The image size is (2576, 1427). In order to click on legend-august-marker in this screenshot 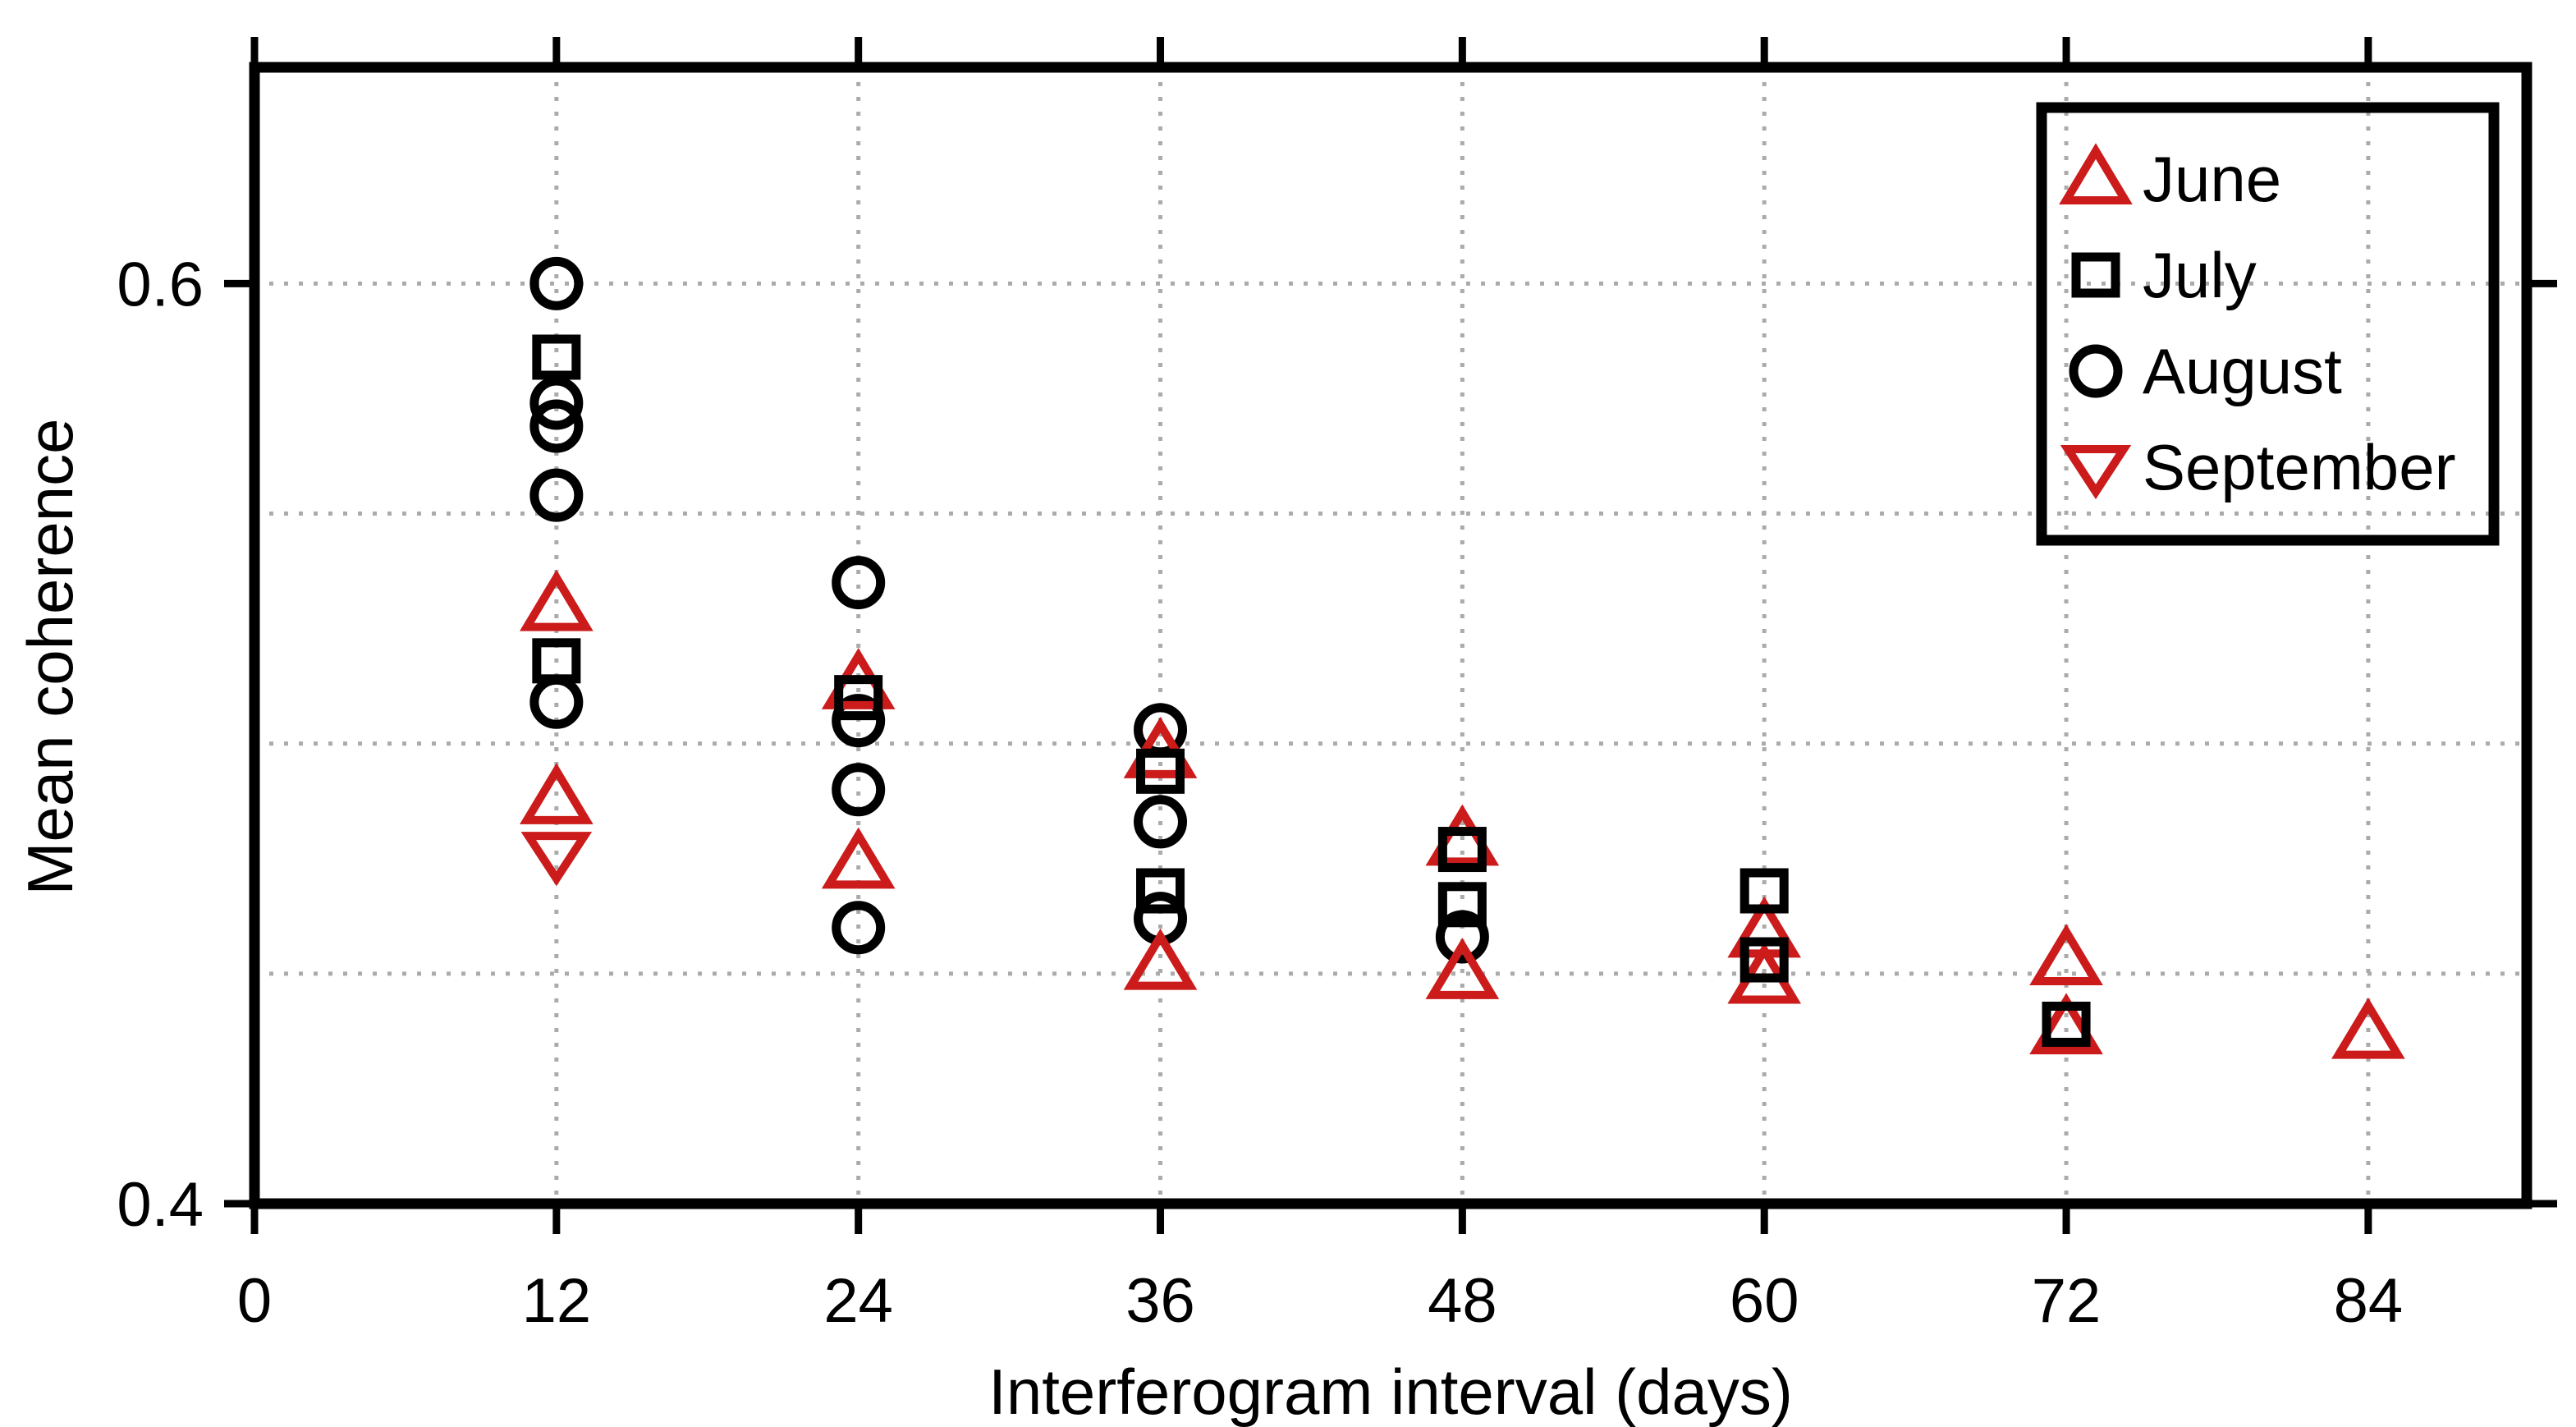, I will do `click(2096, 371)`.